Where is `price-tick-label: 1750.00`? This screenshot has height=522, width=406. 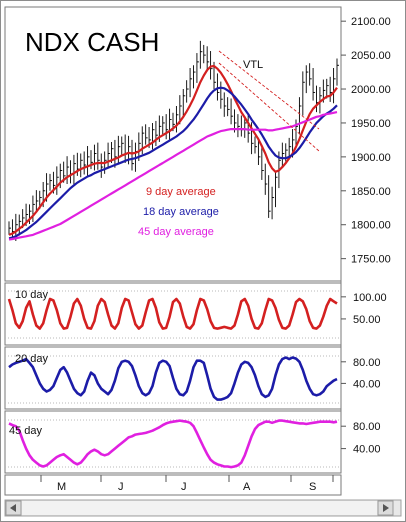
price-tick-label: 1750.00 is located at coordinates (371, 260).